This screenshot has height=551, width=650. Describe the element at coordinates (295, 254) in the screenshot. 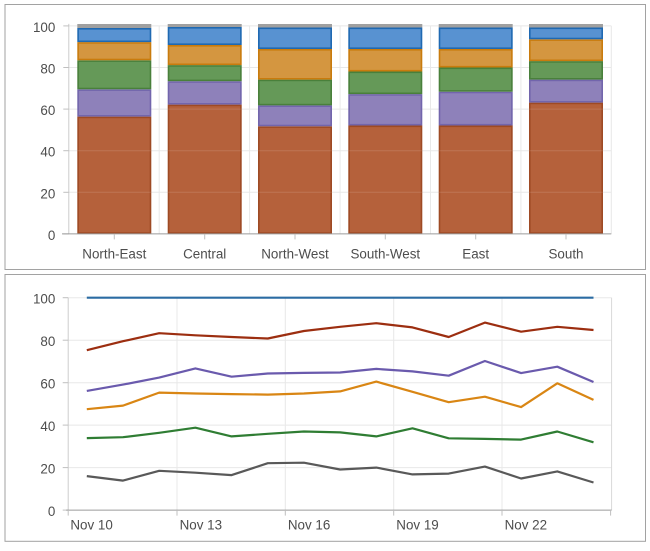

I see `svg-text: North-West` at that location.